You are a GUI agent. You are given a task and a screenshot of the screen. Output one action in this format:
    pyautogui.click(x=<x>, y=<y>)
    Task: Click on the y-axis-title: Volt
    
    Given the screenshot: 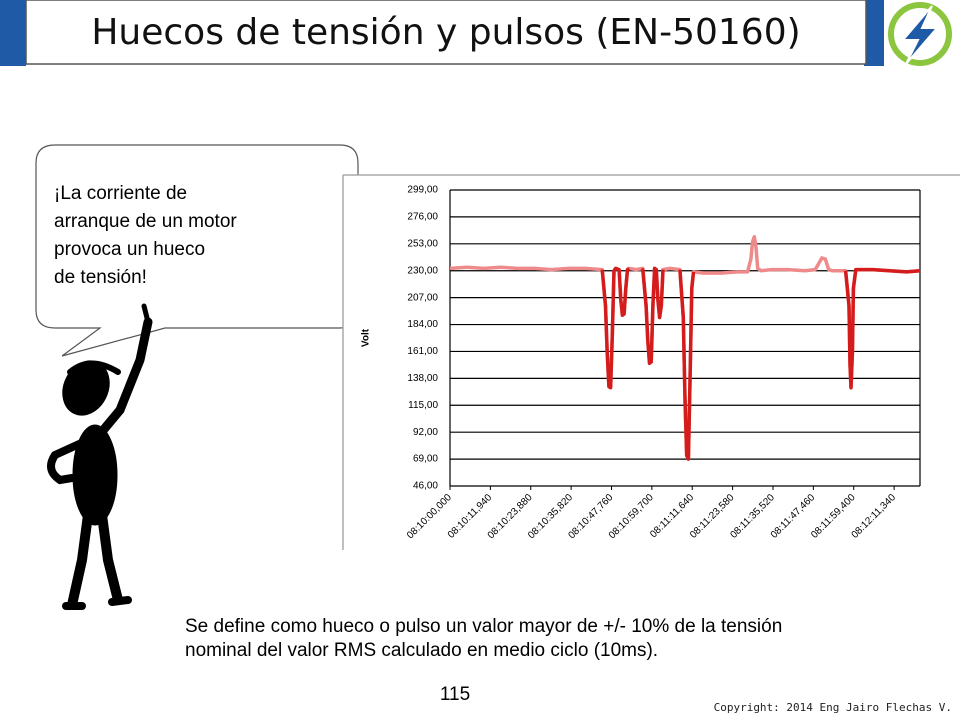 What is the action you would take?
    pyautogui.click(x=366, y=337)
    